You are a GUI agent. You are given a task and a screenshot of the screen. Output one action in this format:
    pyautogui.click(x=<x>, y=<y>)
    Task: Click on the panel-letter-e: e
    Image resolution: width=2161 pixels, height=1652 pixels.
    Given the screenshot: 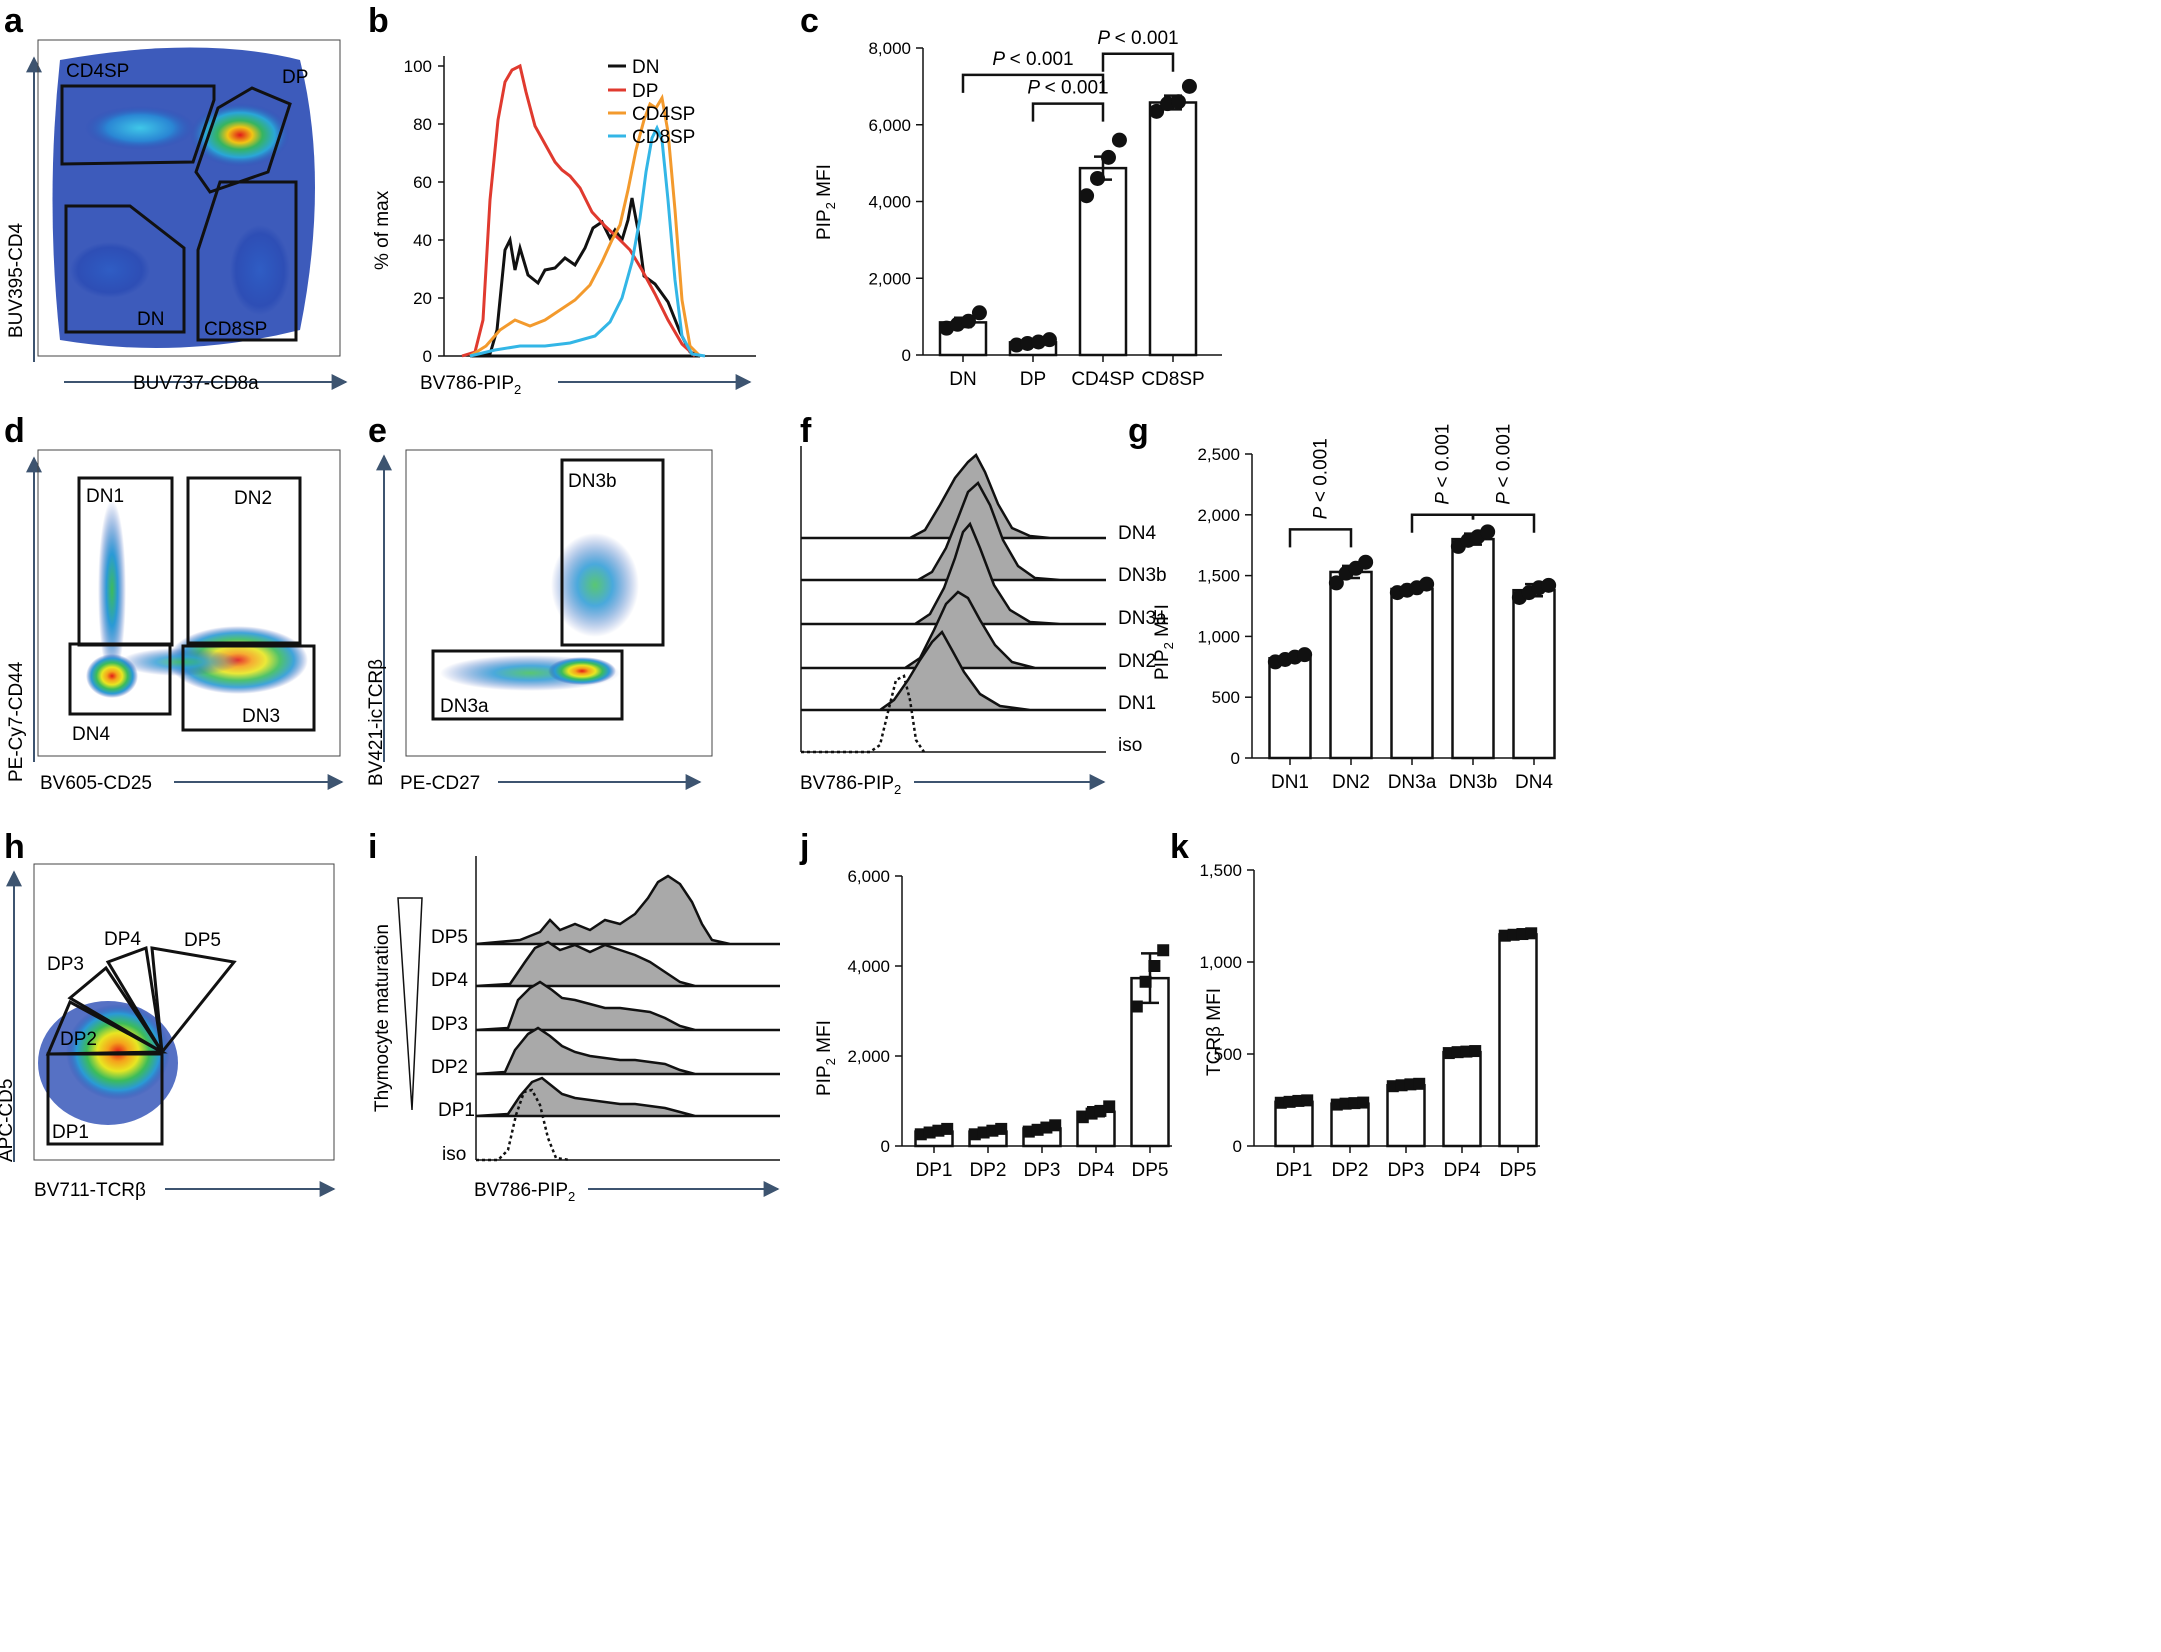 What is the action you would take?
    pyautogui.click(x=377, y=431)
    